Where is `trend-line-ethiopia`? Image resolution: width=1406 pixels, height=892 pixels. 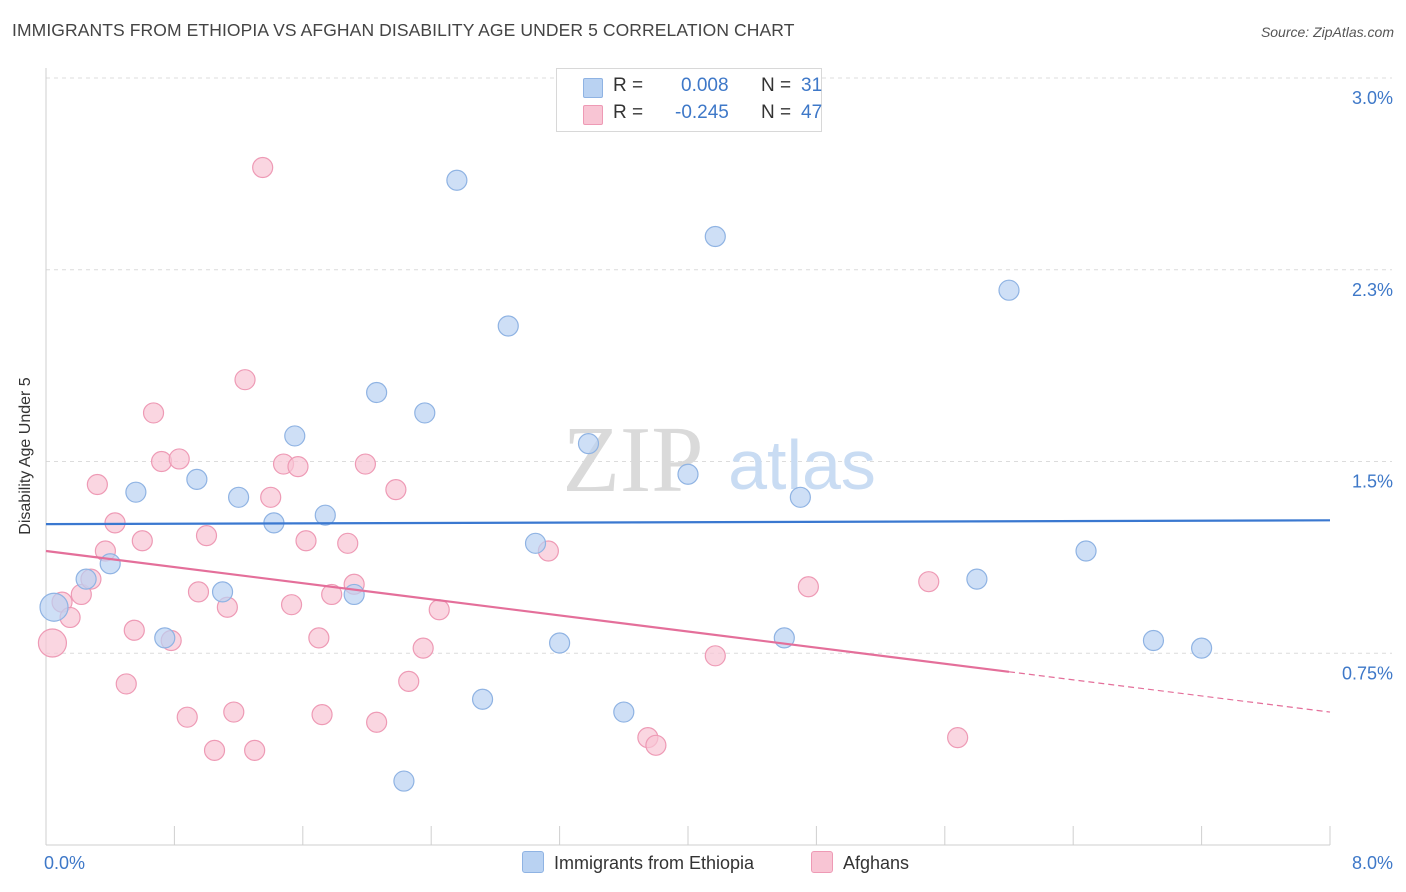 trend-line-ethiopia is located at coordinates (688, 522).